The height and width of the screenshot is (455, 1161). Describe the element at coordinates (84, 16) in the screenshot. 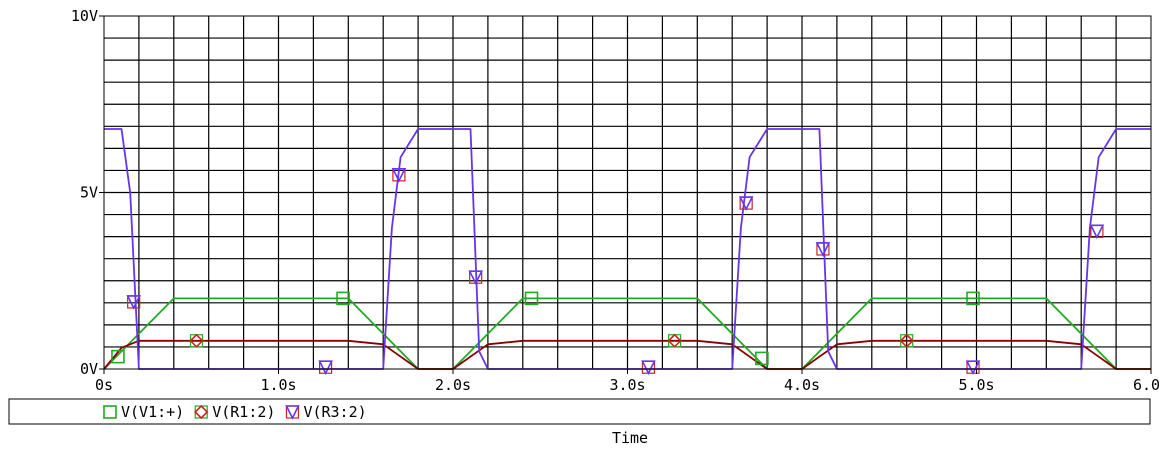

I see `y-tick-label: 10V` at that location.